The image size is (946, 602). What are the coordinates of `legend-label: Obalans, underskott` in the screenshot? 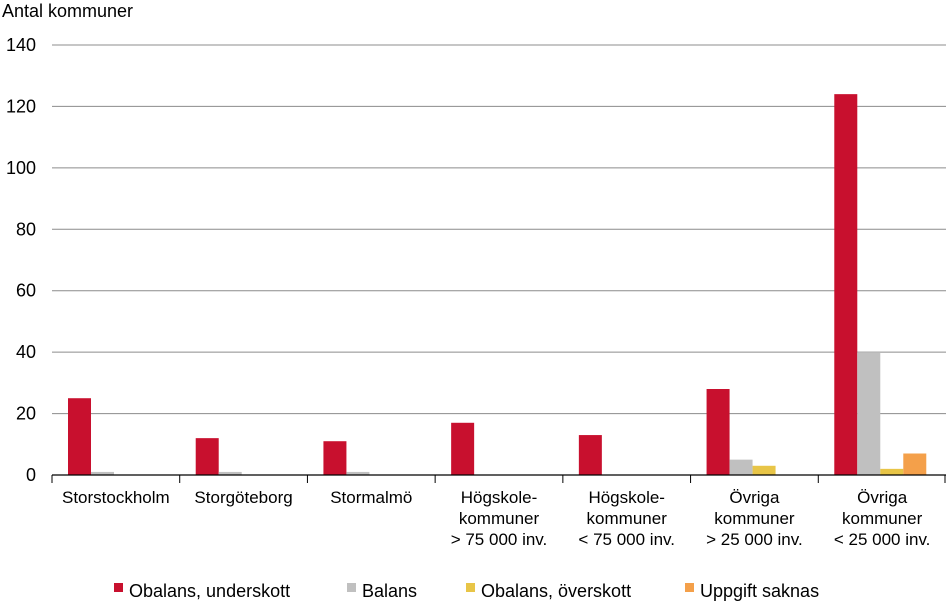 It's located at (209, 591).